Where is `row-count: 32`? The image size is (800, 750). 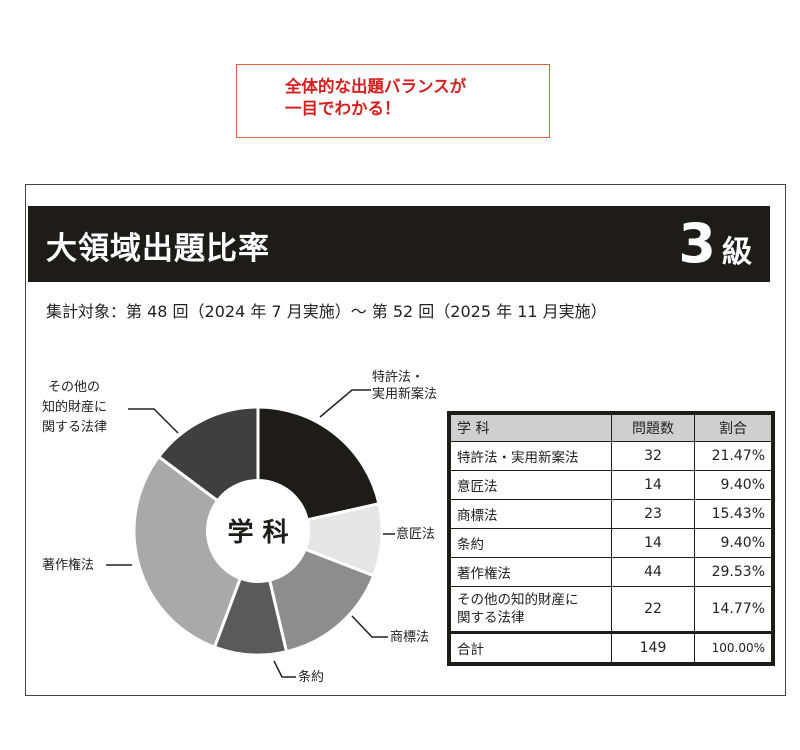 row-count: 32 is located at coordinates (653, 456).